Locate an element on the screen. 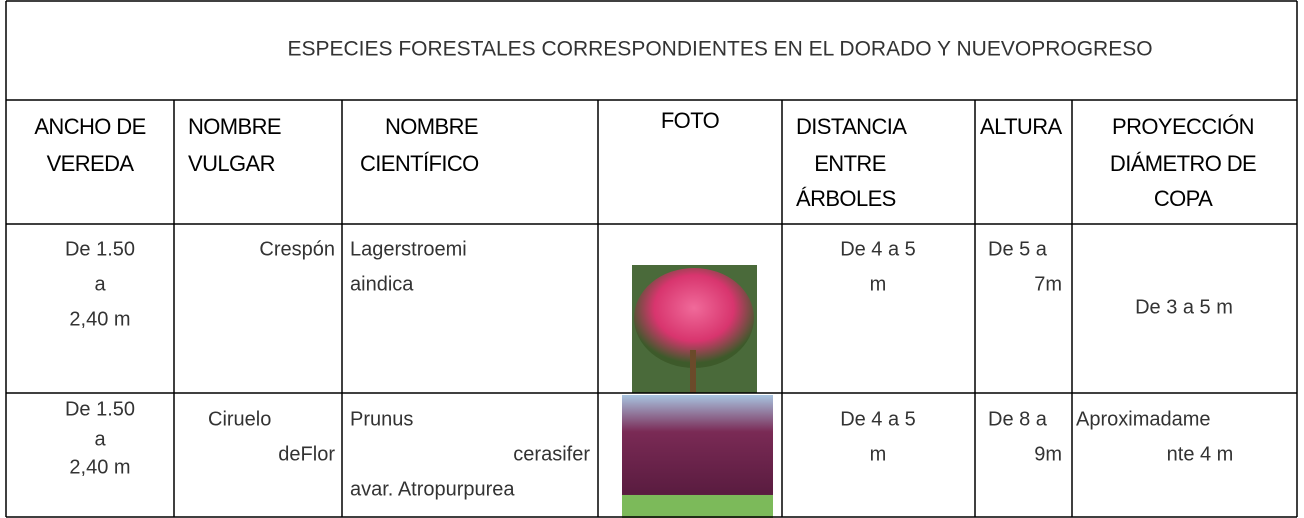  table-cell: Prunus is located at coordinates (381, 419).